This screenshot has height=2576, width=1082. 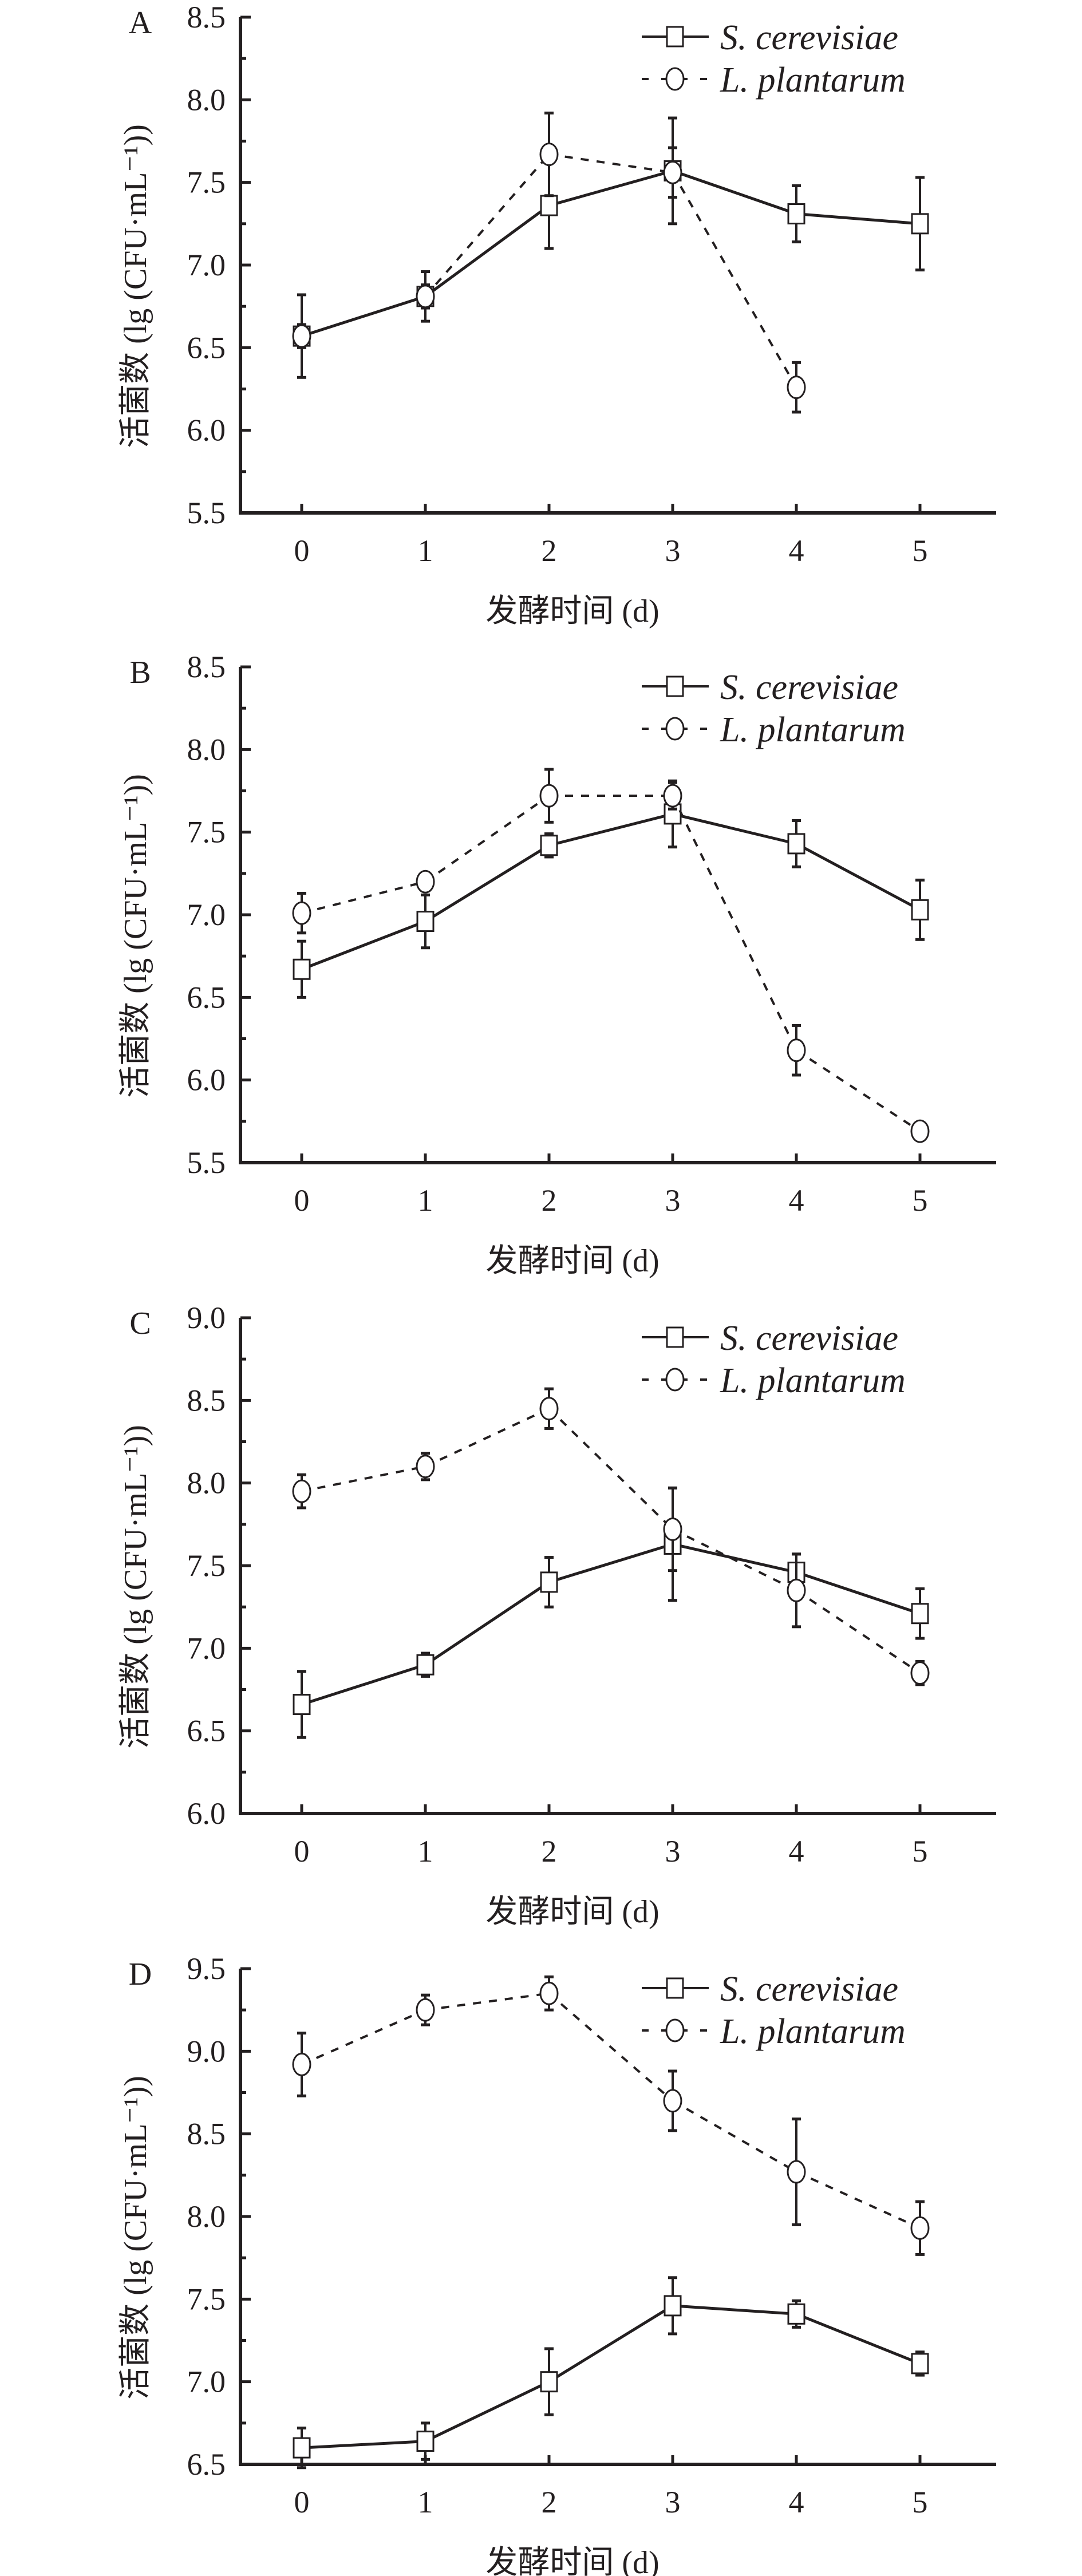 I want to click on legend-label: S. cerevisiae, so click(x=809, y=687).